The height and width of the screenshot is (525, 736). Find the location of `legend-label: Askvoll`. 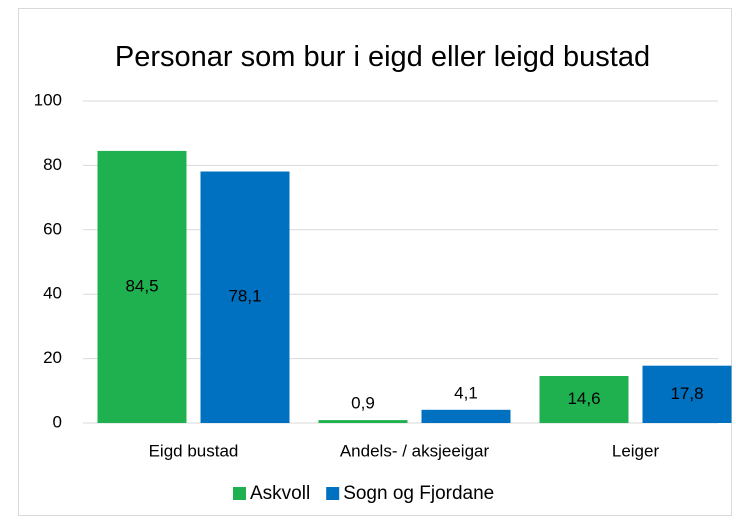

legend-label: Askvoll is located at coordinates (280, 493).